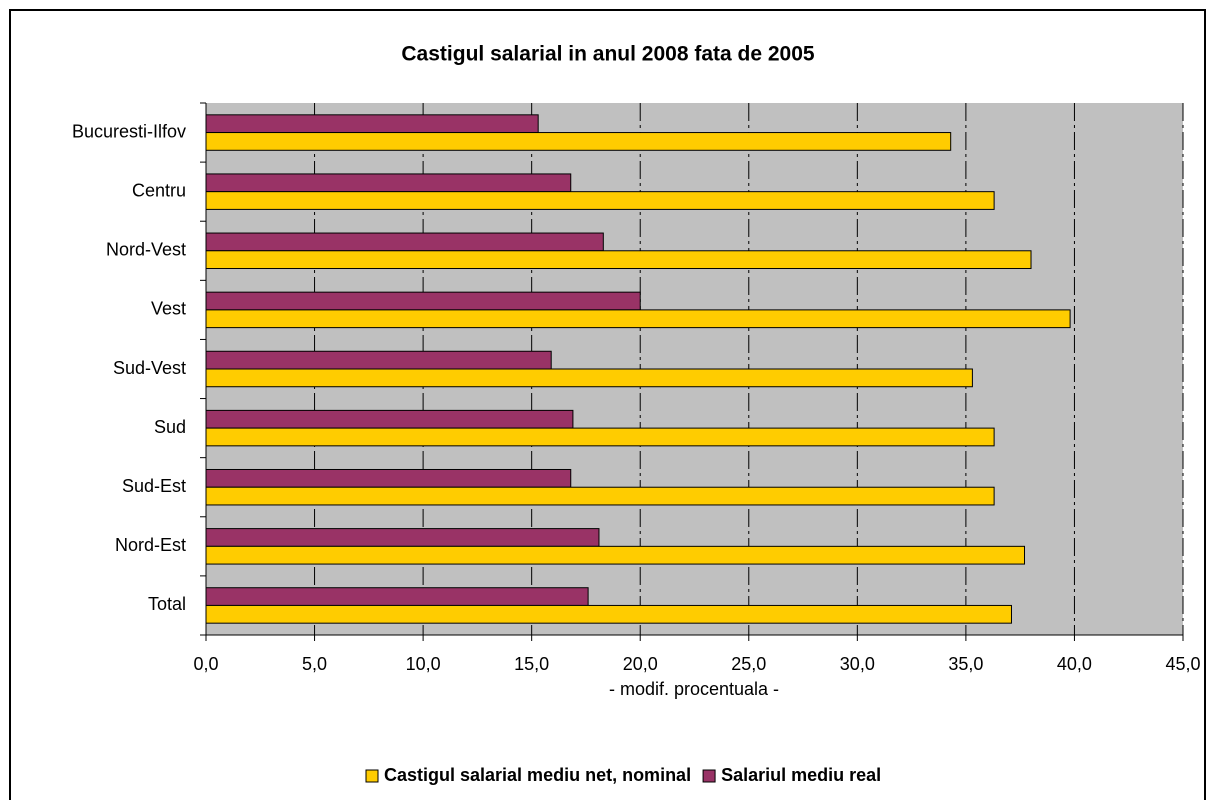 The width and height of the screenshot is (1215, 800). What do you see at coordinates (640, 664) in the screenshot?
I see `x-tick-label: 20,0` at bounding box center [640, 664].